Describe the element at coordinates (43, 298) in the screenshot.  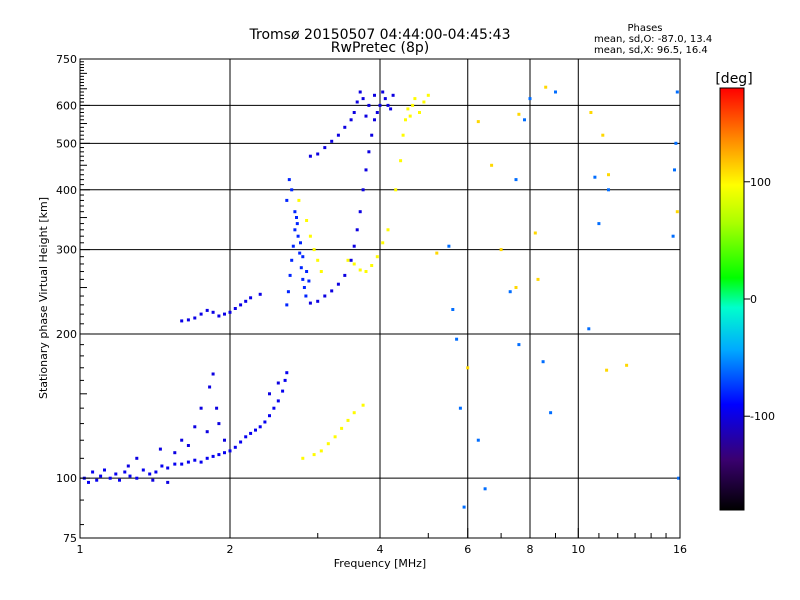
I see `y-axis-label: Stationary phase Virtual Height [km]` at that location.